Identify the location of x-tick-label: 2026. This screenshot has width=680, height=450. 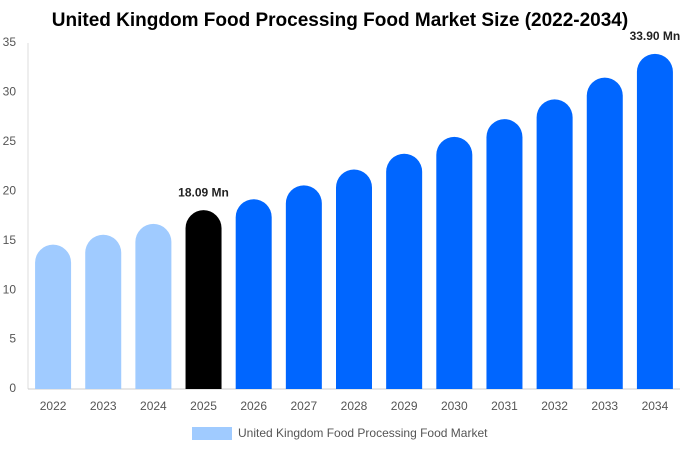
(253, 406).